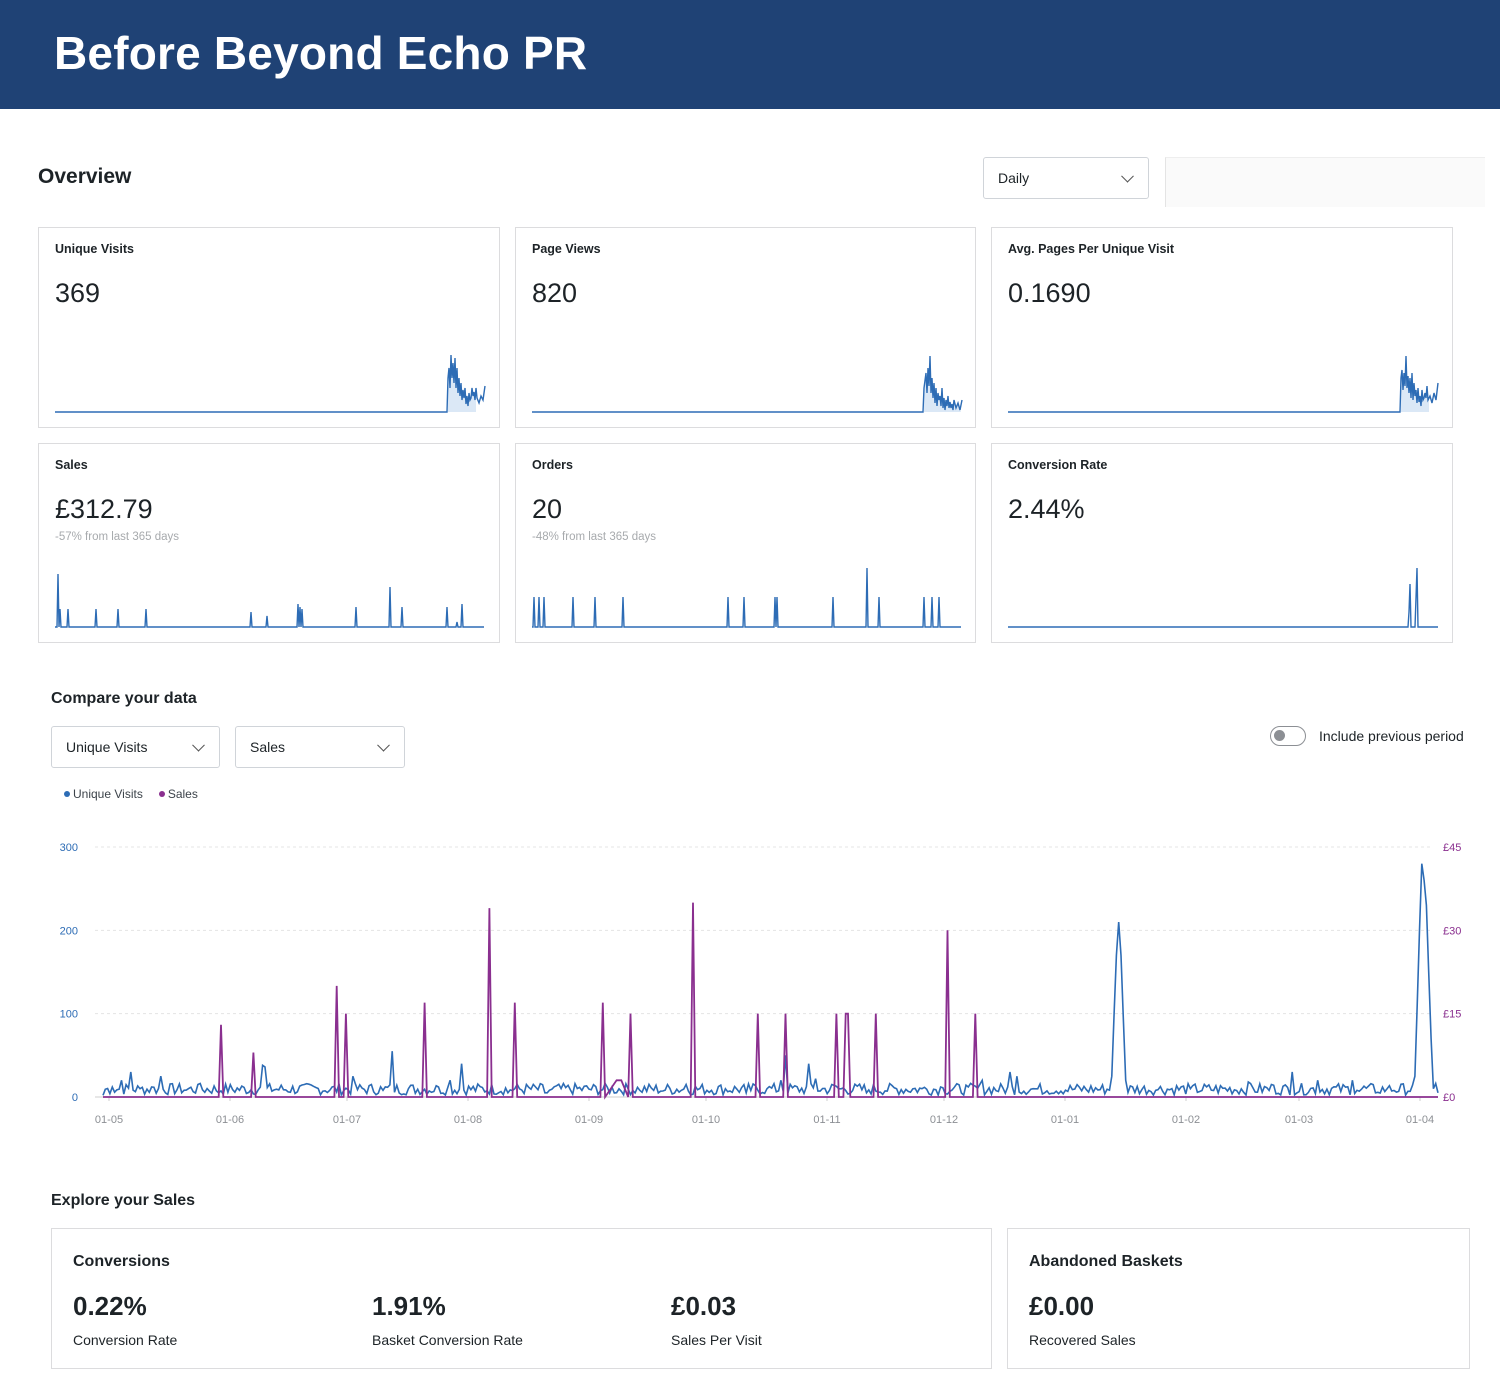  Describe the element at coordinates (1223, 597) in the screenshot. I see `sparkline-conversion-rate` at that location.